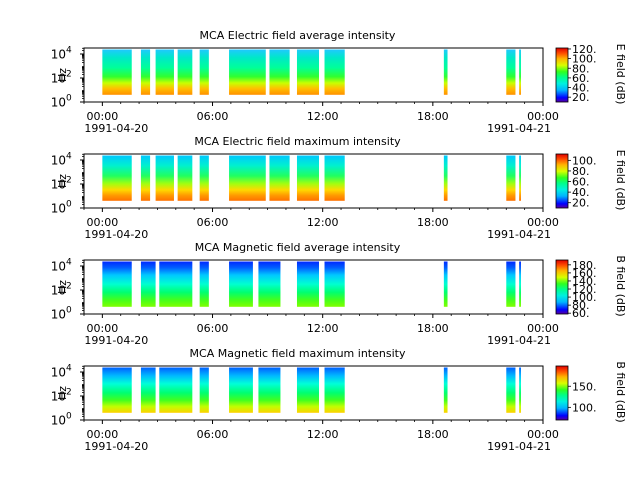 The image size is (640, 480). What do you see at coordinates (584, 59) in the screenshot?
I see `colorbar-tick-label: 100.` at bounding box center [584, 59].